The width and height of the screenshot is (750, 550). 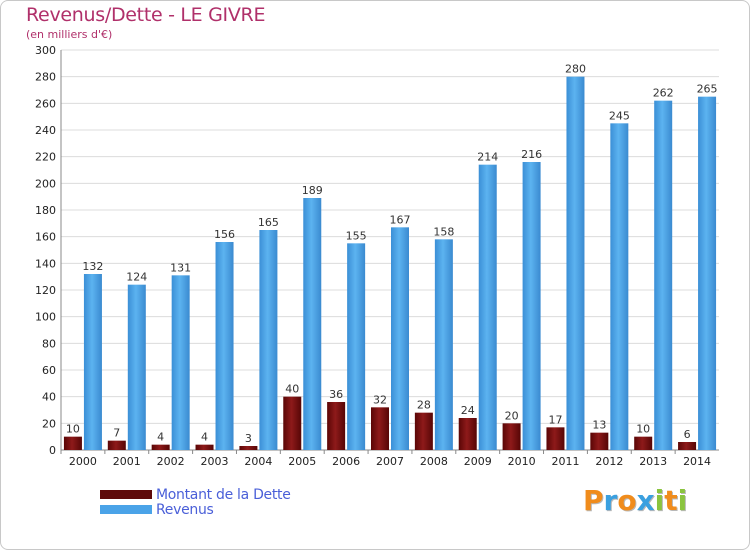 What do you see at coordinates (565, 461) in the screenshot?
I see `x-tick-label: 2011` at bounding box center [565, 461].